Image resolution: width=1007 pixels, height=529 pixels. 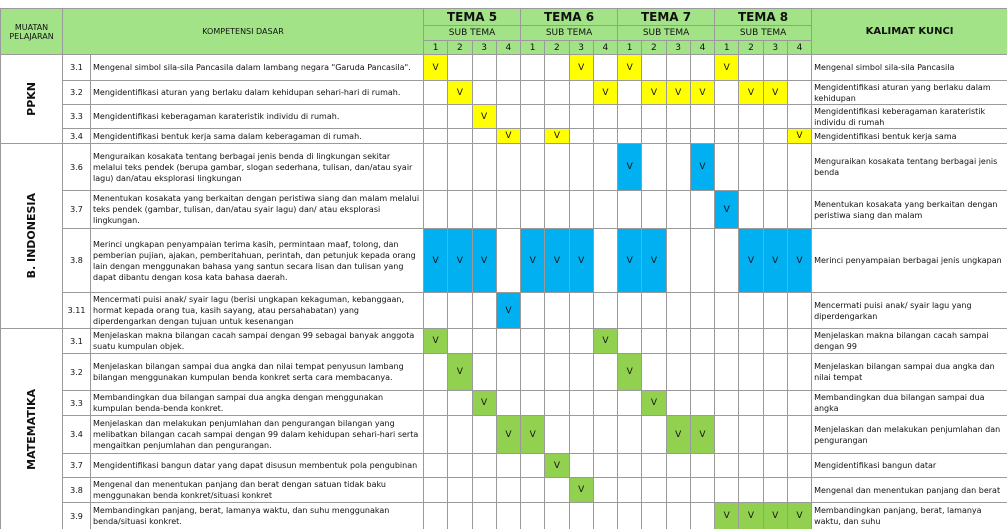 What do you see at coordinates (76, 209) in the screenshot?
I see `kd-code: 3.7` at bounding box center [76, 209].